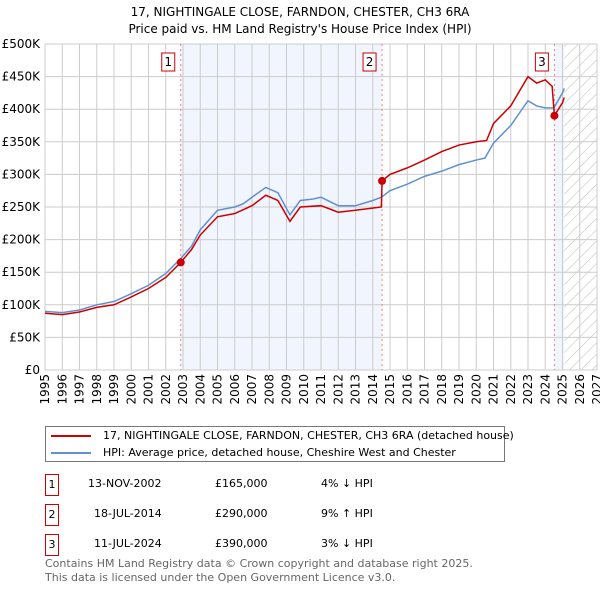 This screenshot has width=600, height=590. Describe the element at coordinates (545, 389) in the screenshot. I see `x-tick-label: 2024` at that location.